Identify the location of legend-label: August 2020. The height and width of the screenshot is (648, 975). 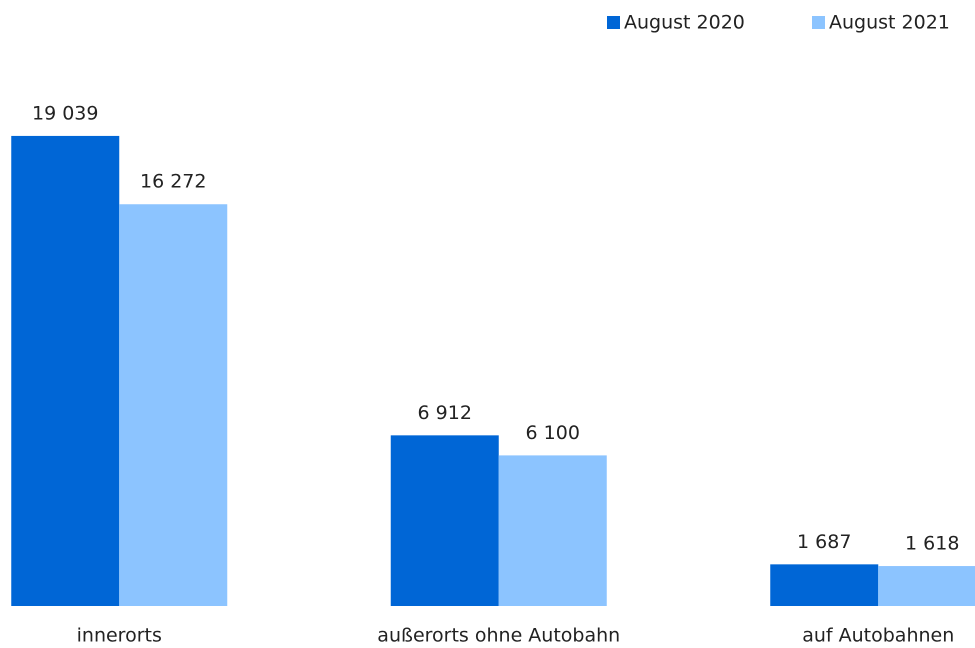
(684, 23).